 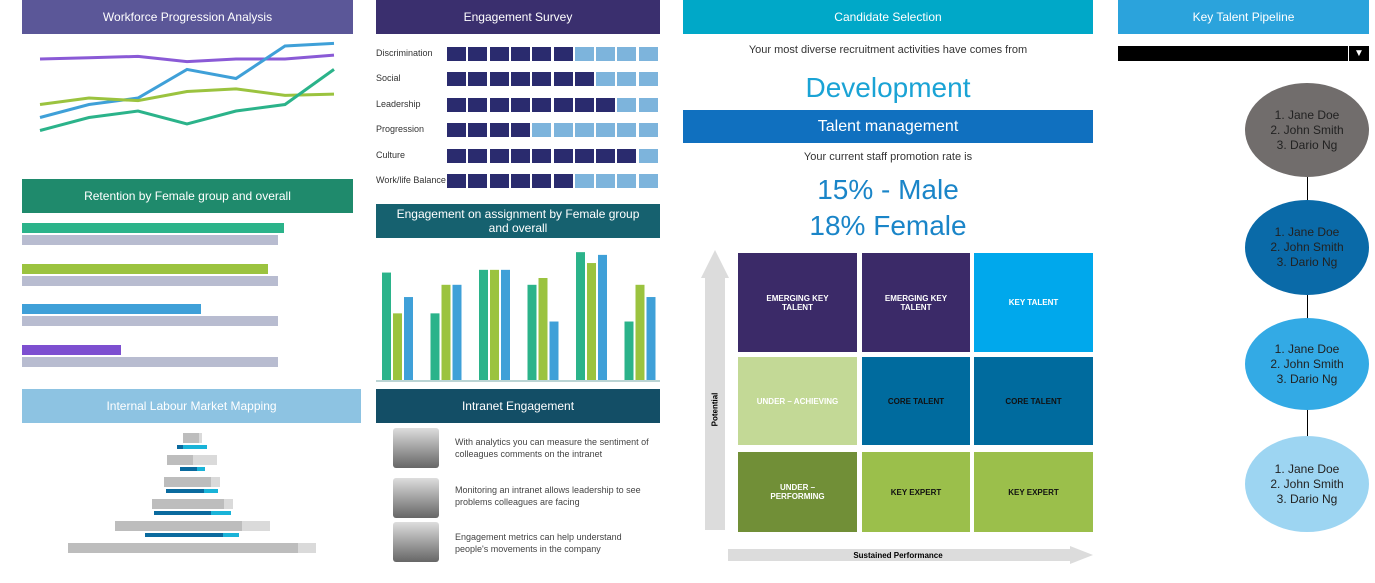 What do you see at coordinates (797, 492) in the screenshot?
I see `matrix-cell: UNDER – PERFORMING` at bounding box center [797, 492].